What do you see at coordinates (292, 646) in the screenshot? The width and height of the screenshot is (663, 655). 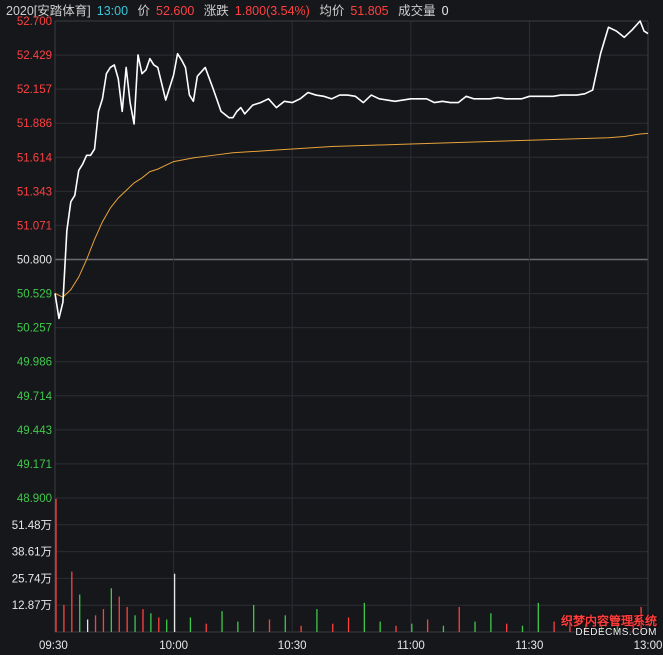 I see `time-tick-label: 10:30` at bounding box center [292, 646].